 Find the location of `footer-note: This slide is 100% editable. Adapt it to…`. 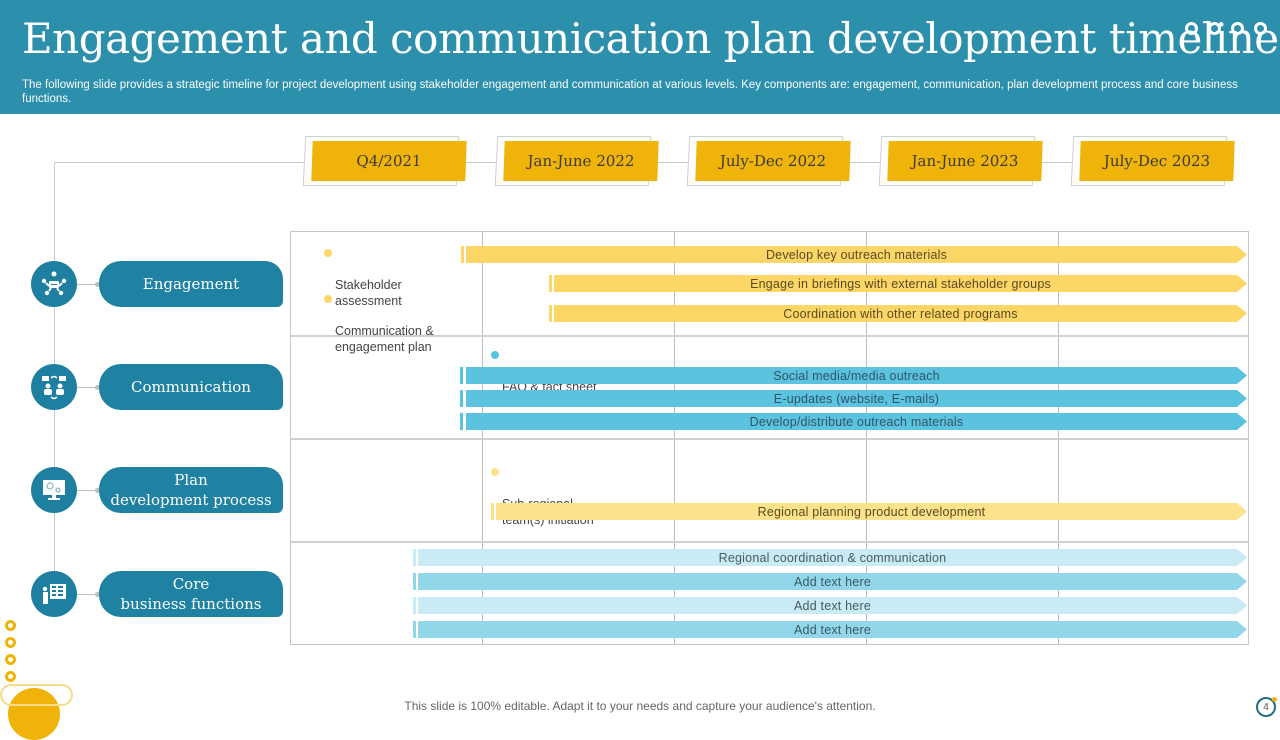

footer-note: This slide is 100% editable. Adapt it to… is located at coordinates (640, 706).